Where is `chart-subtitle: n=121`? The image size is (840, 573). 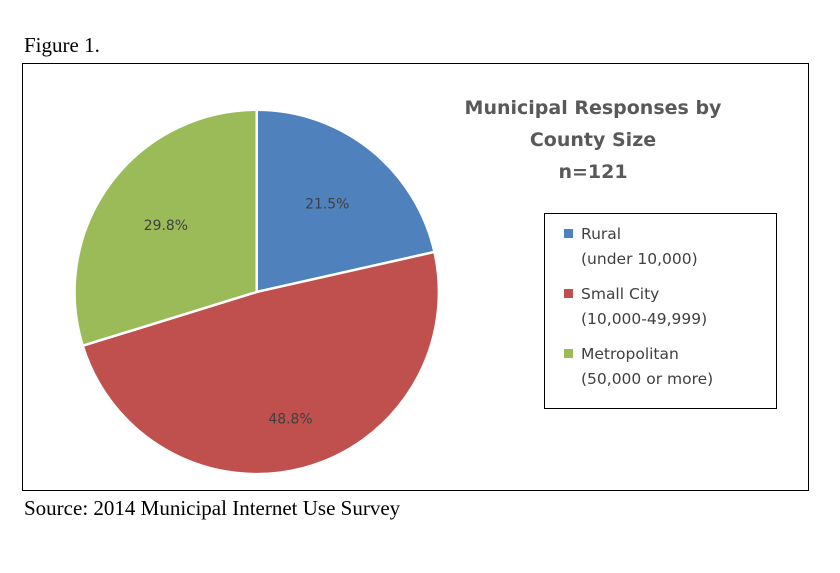
chart-subtitle: n=121 is located at coordinates (593, 172).